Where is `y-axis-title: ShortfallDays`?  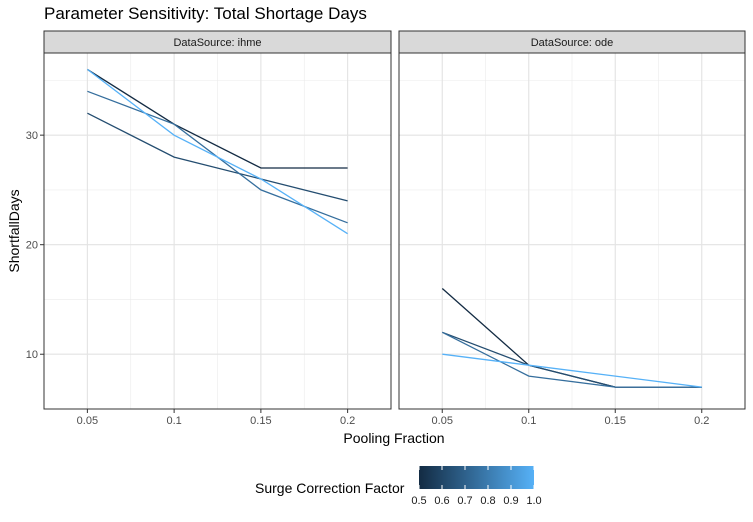
y-axis-title: ShortfallDays is located at coordinates (14, 230).